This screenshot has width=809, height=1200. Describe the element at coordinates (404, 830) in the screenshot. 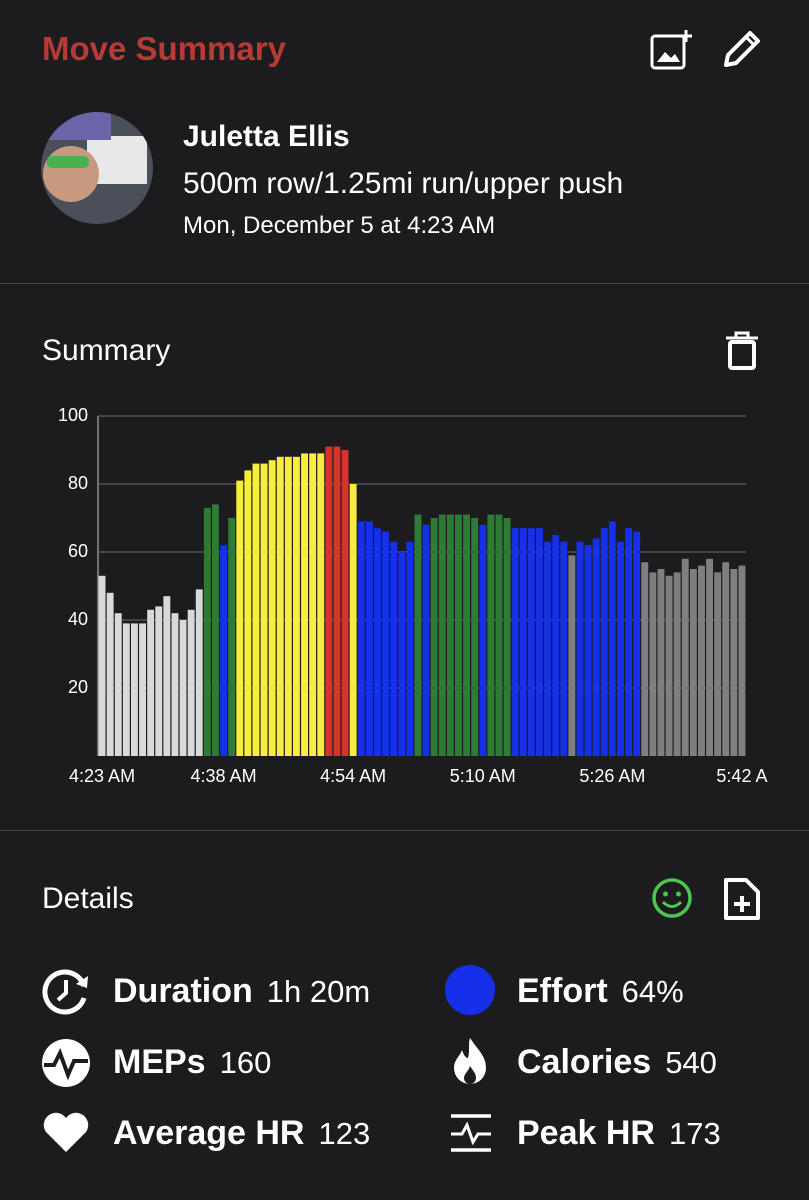

I see `divider` at that location.